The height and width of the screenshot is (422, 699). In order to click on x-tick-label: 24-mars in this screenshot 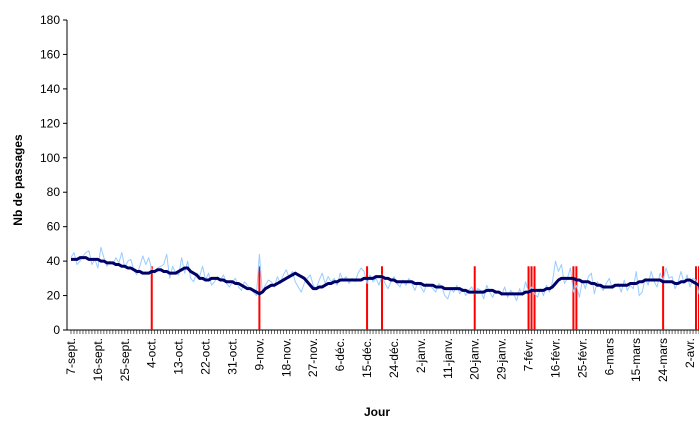, I will do `click(663, 360)`.